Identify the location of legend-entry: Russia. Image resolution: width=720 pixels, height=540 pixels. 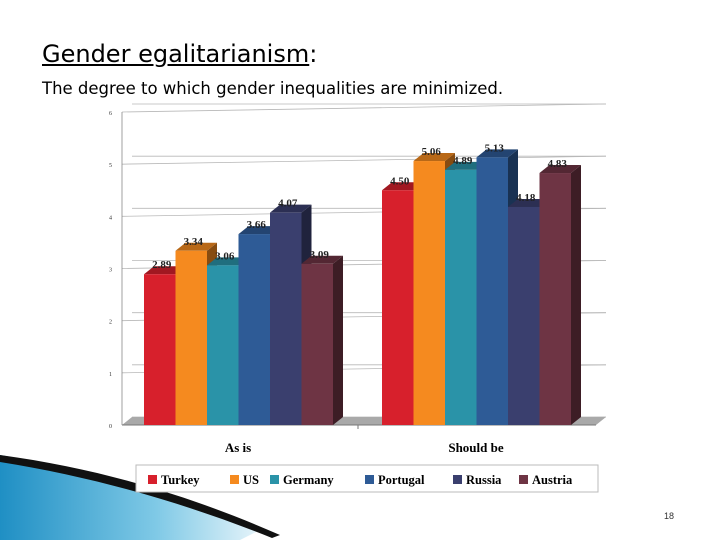
(484, 480).